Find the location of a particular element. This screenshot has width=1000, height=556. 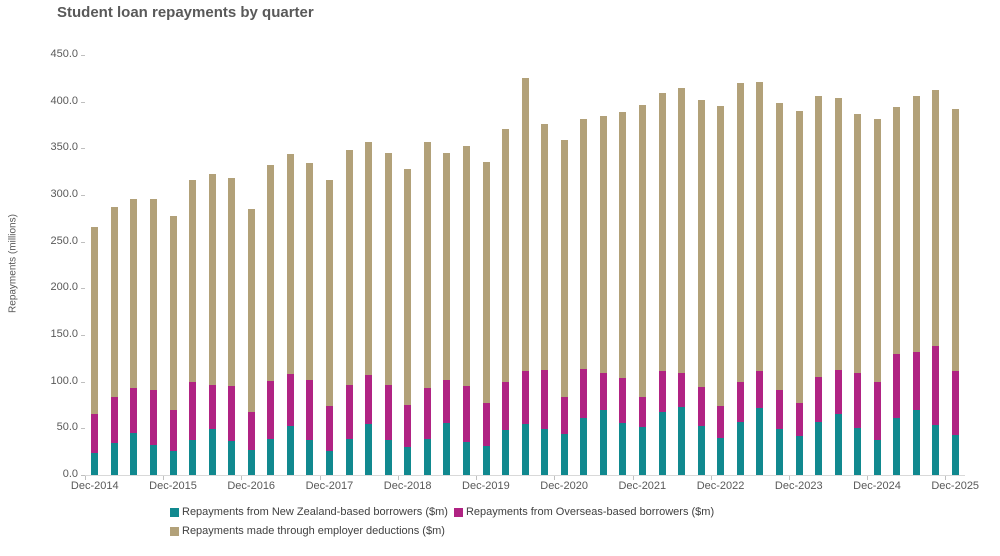

bar-slot-Sep-2015 is located at coordinates (154, 265).